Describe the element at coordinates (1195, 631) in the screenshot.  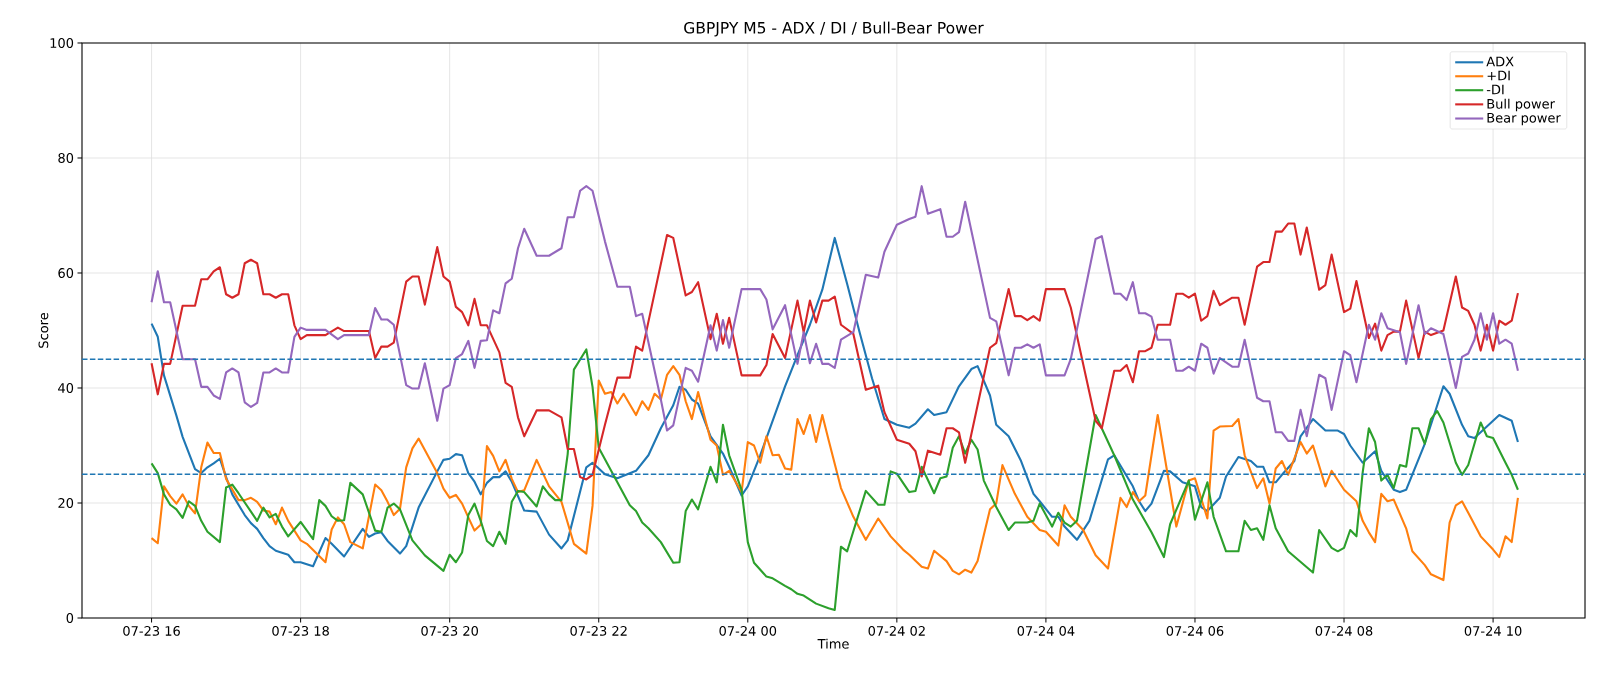
I see `x-tick-label: 07-24 06` at that location.